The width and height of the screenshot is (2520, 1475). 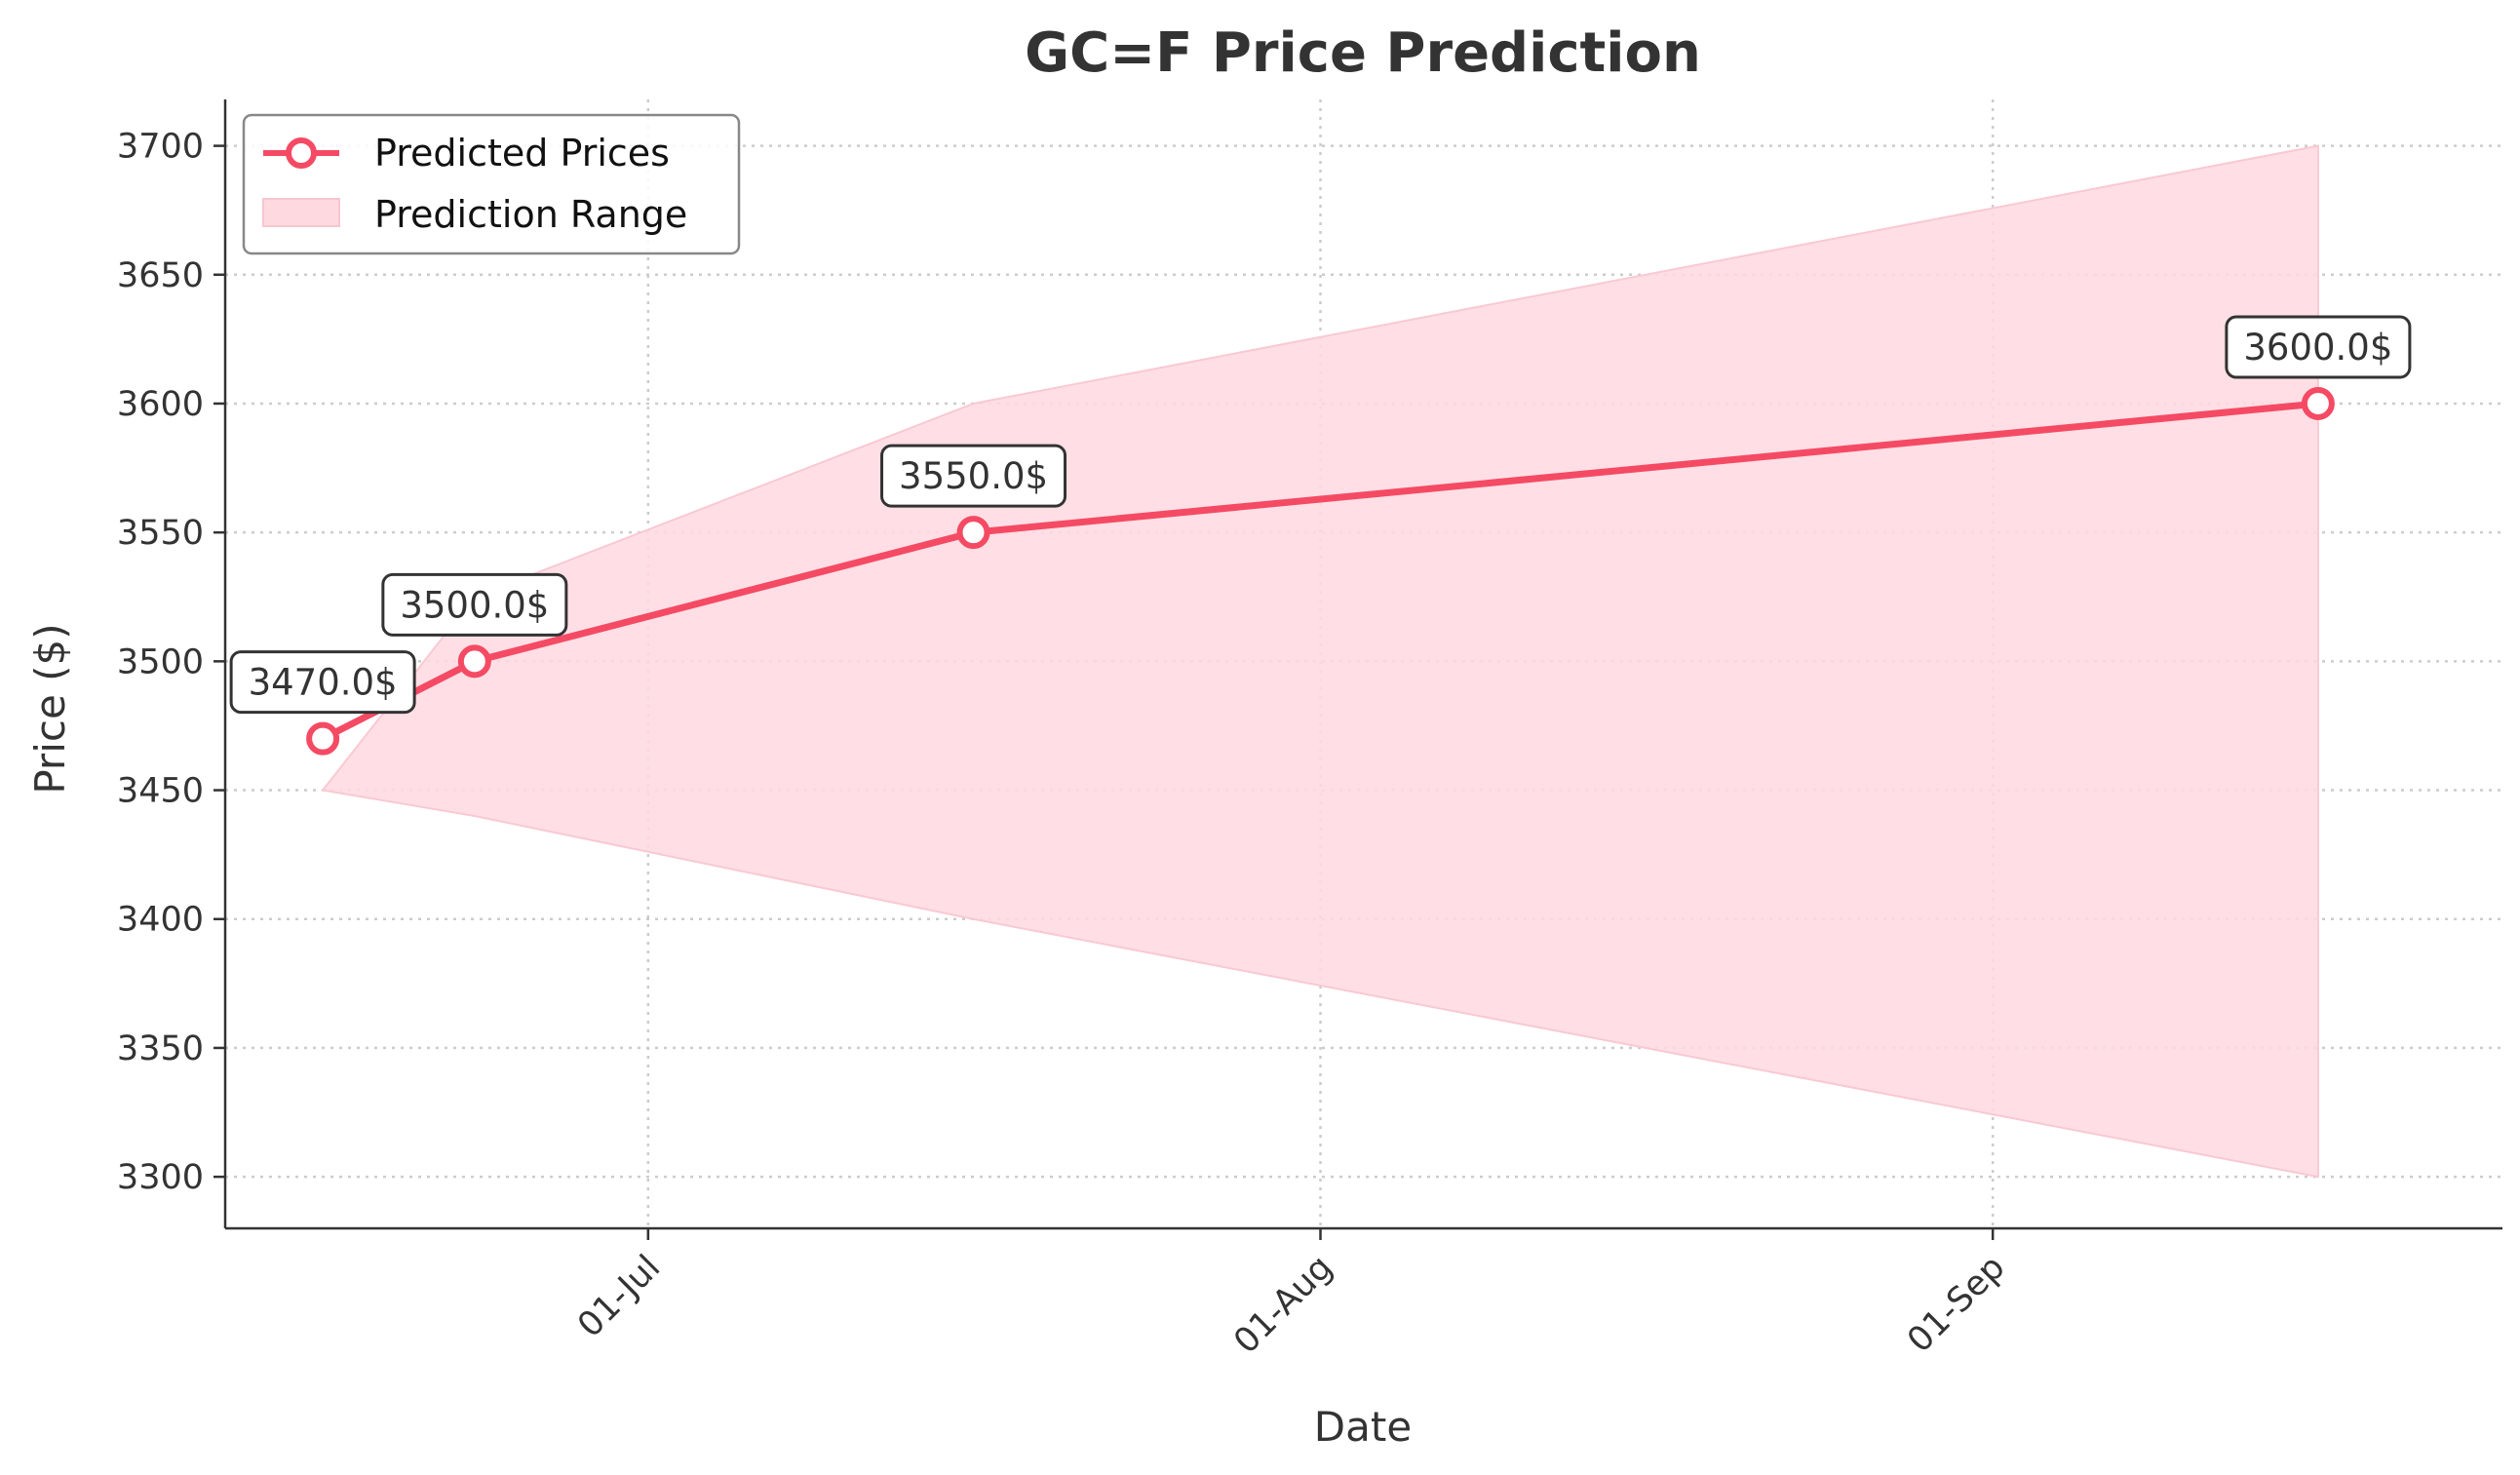 I want to click on y-tick-label-3700: 3700, so click(x=160, y=147).